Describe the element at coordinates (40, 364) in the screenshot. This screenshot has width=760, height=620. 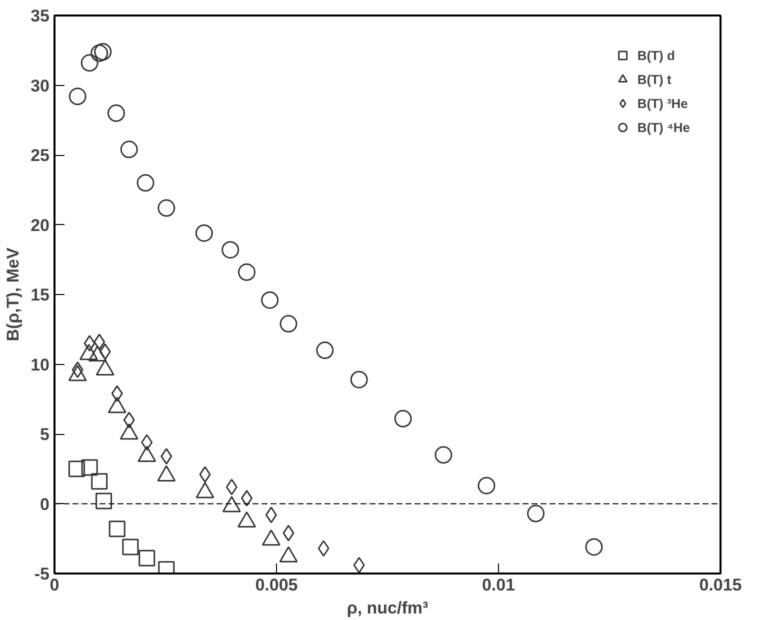
I see `y-tick-label: 10` at that location.